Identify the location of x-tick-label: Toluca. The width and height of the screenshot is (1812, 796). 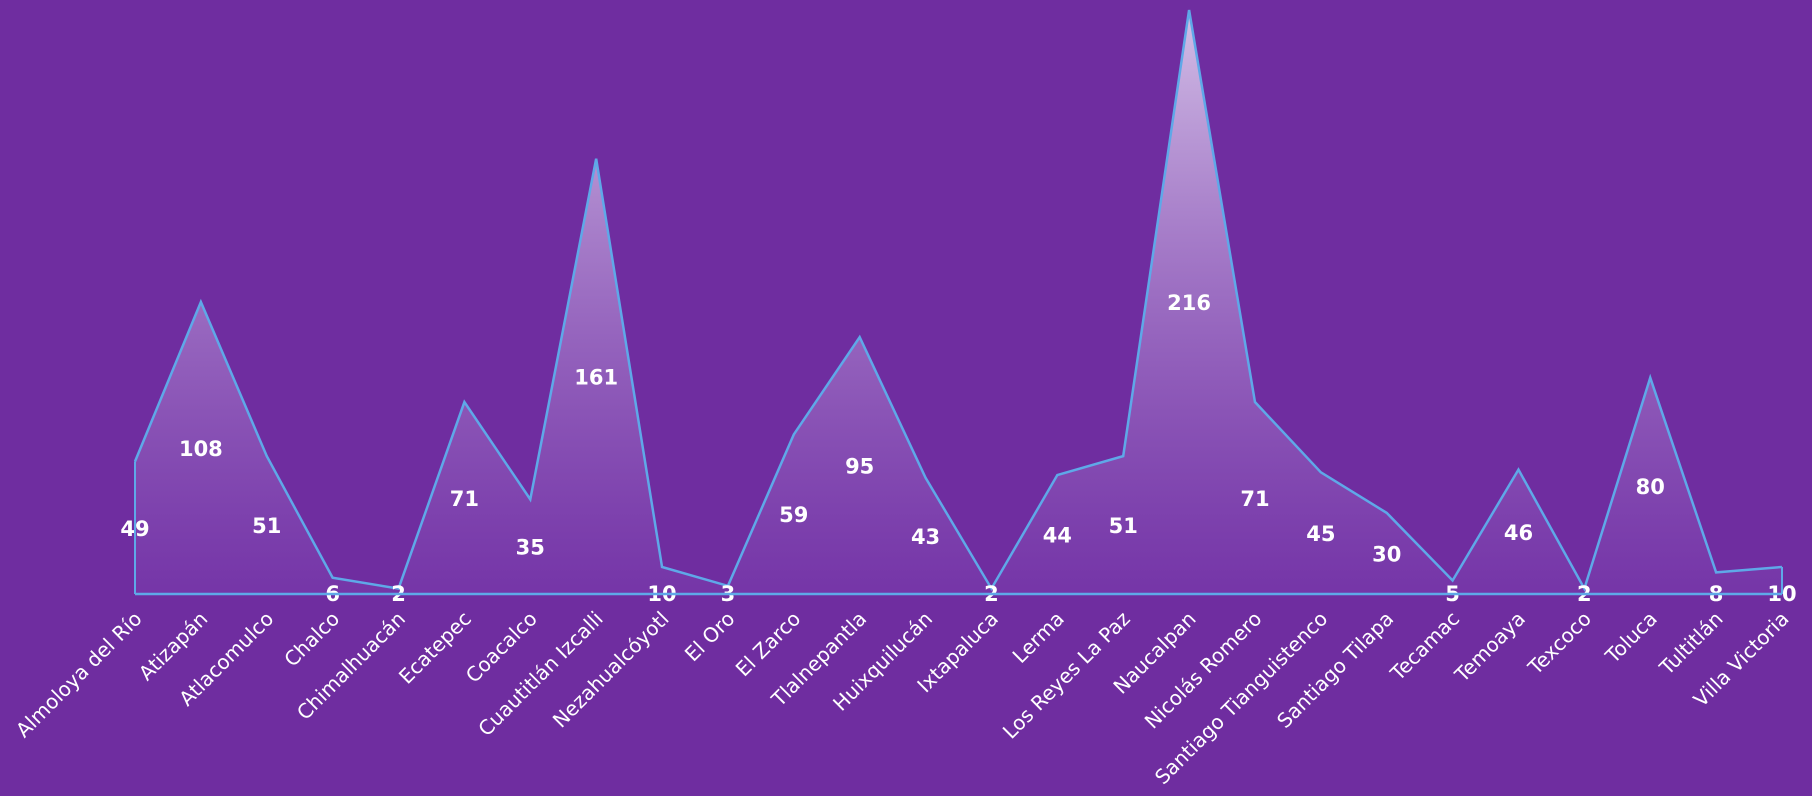
(1631, 638).